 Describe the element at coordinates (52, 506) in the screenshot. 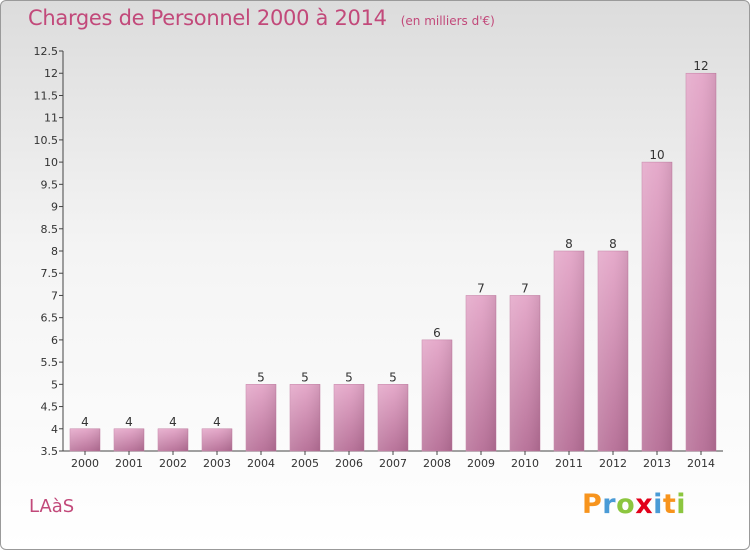

I see `place-name: LAàS` at that location.